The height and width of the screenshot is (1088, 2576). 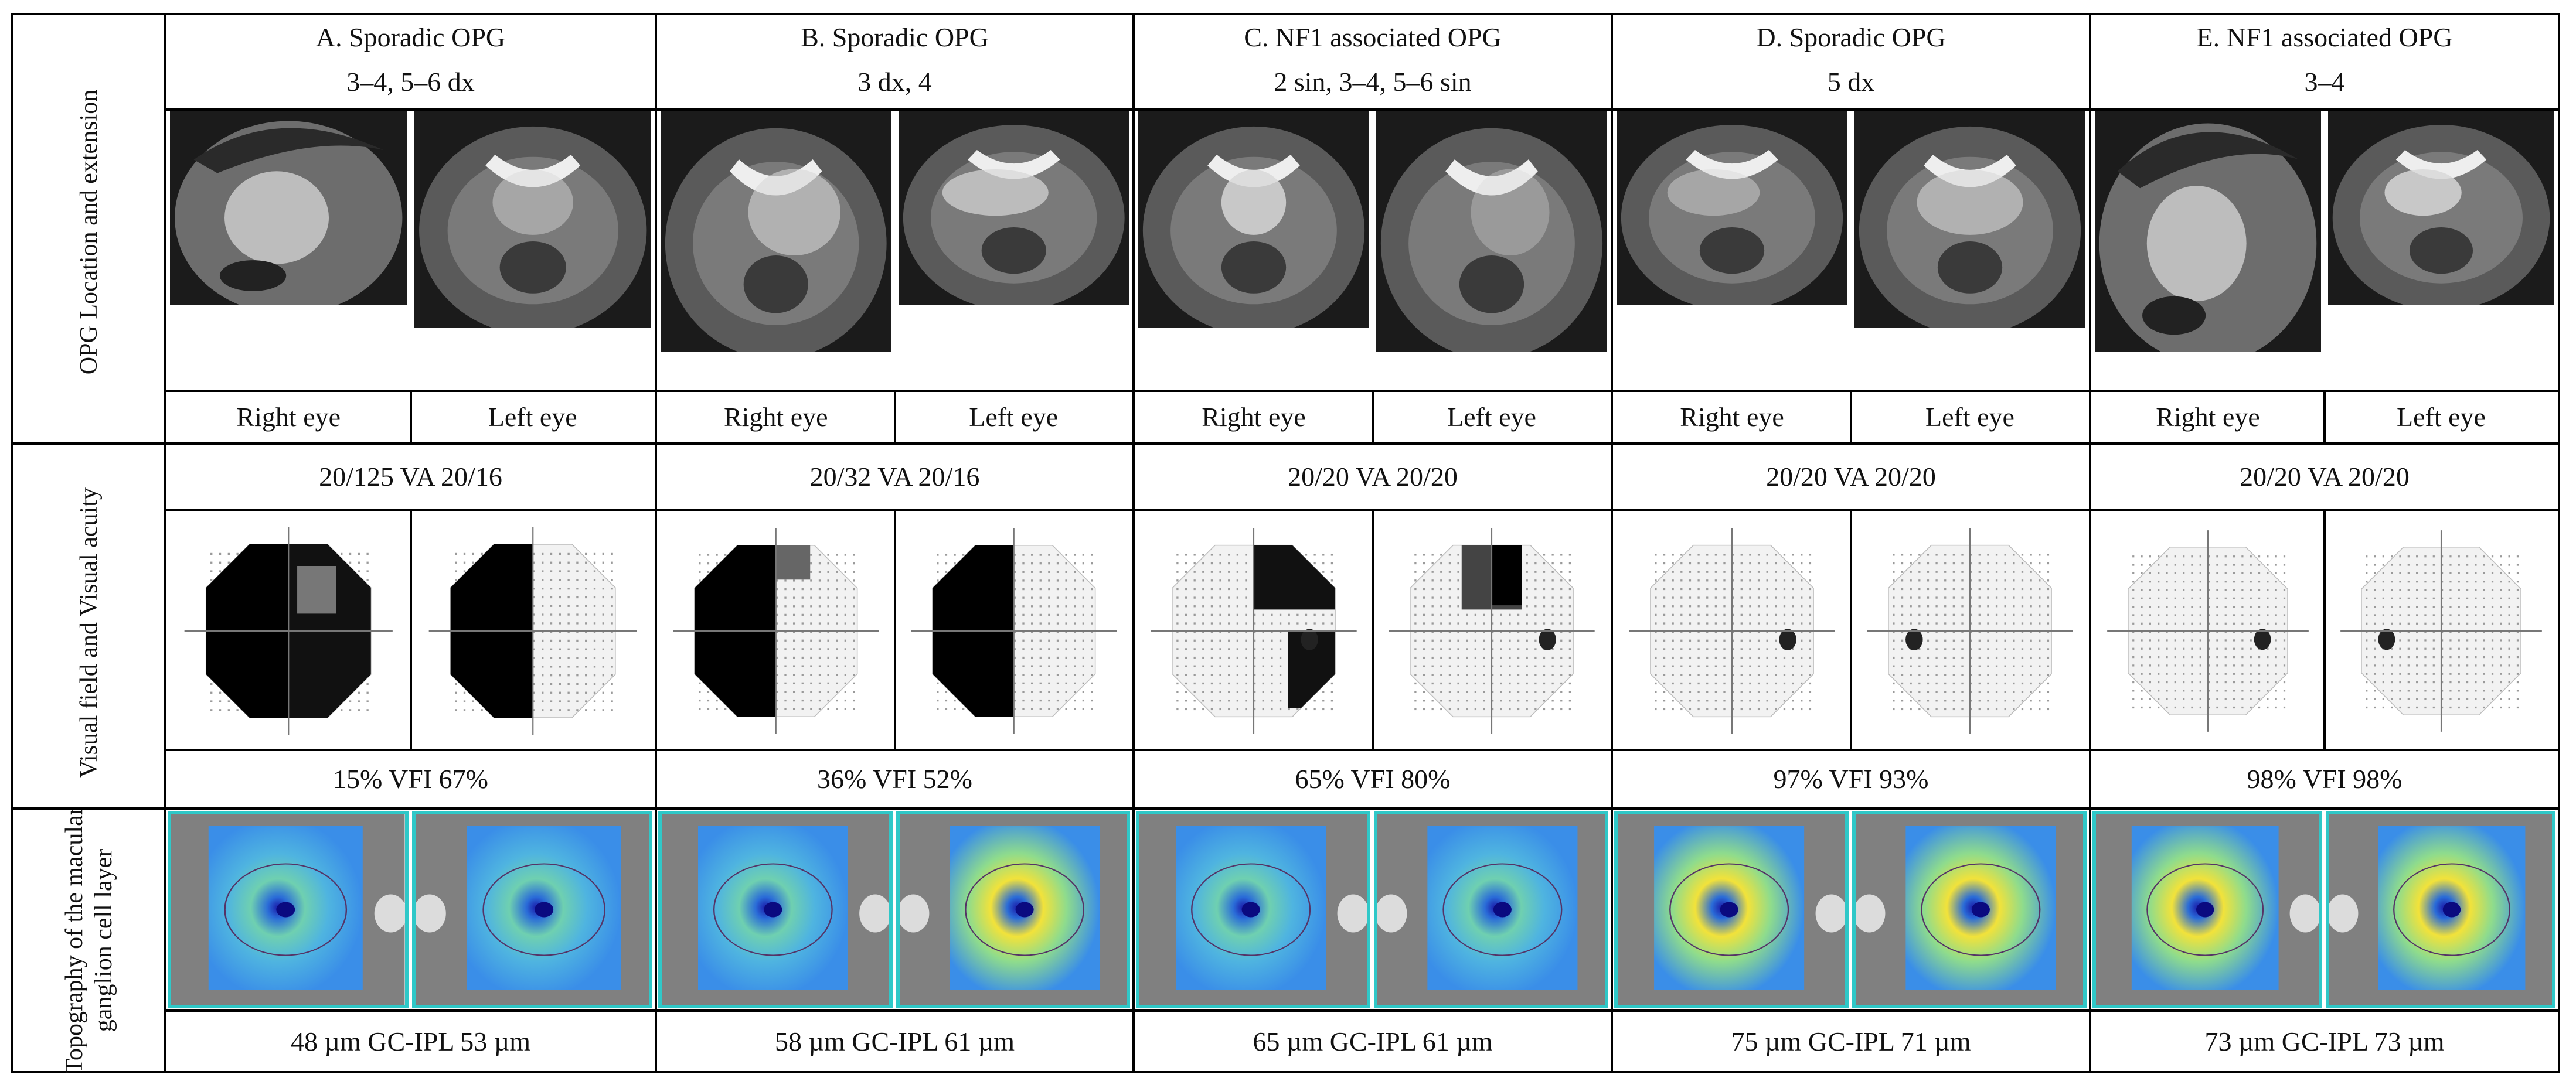 What do you see at coordinates (2324, 1041) in the screenshot?
I see `gc-ipl-thickness: 73 µm GC-IPL 73 µm` at bounding box center [2324, 1041].